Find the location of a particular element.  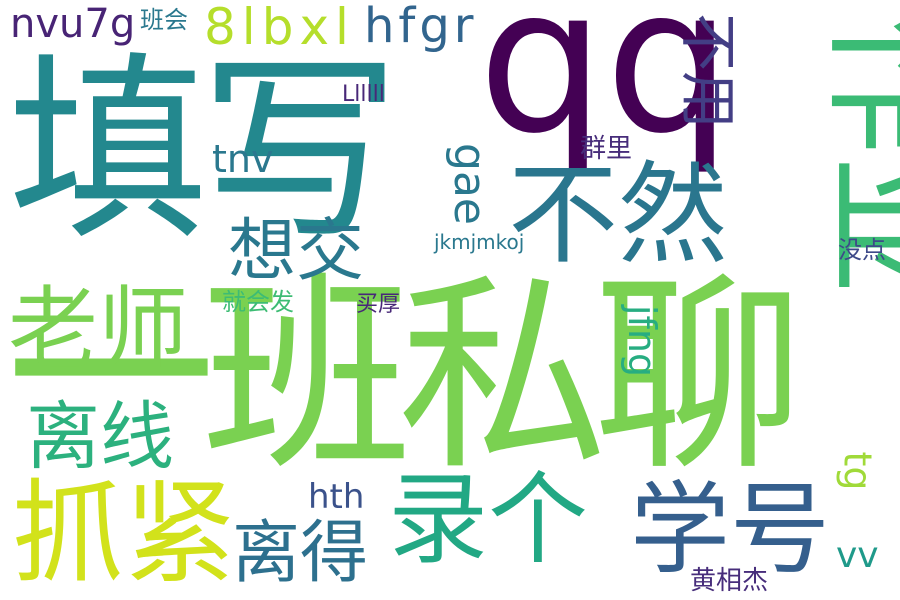

word-meidian: 没点 is located at coordinates (862, 250).